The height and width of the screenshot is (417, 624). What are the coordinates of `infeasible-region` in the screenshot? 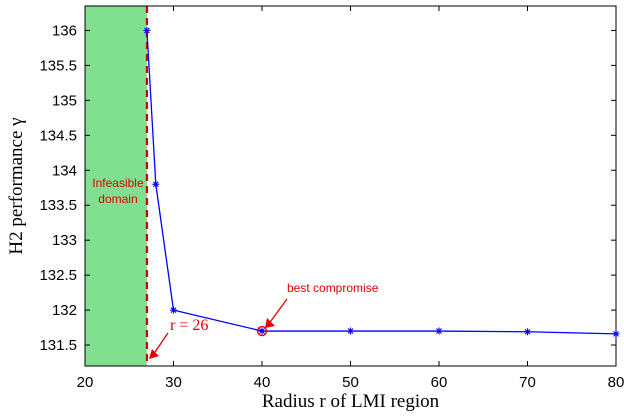 It's located at (116, 186).